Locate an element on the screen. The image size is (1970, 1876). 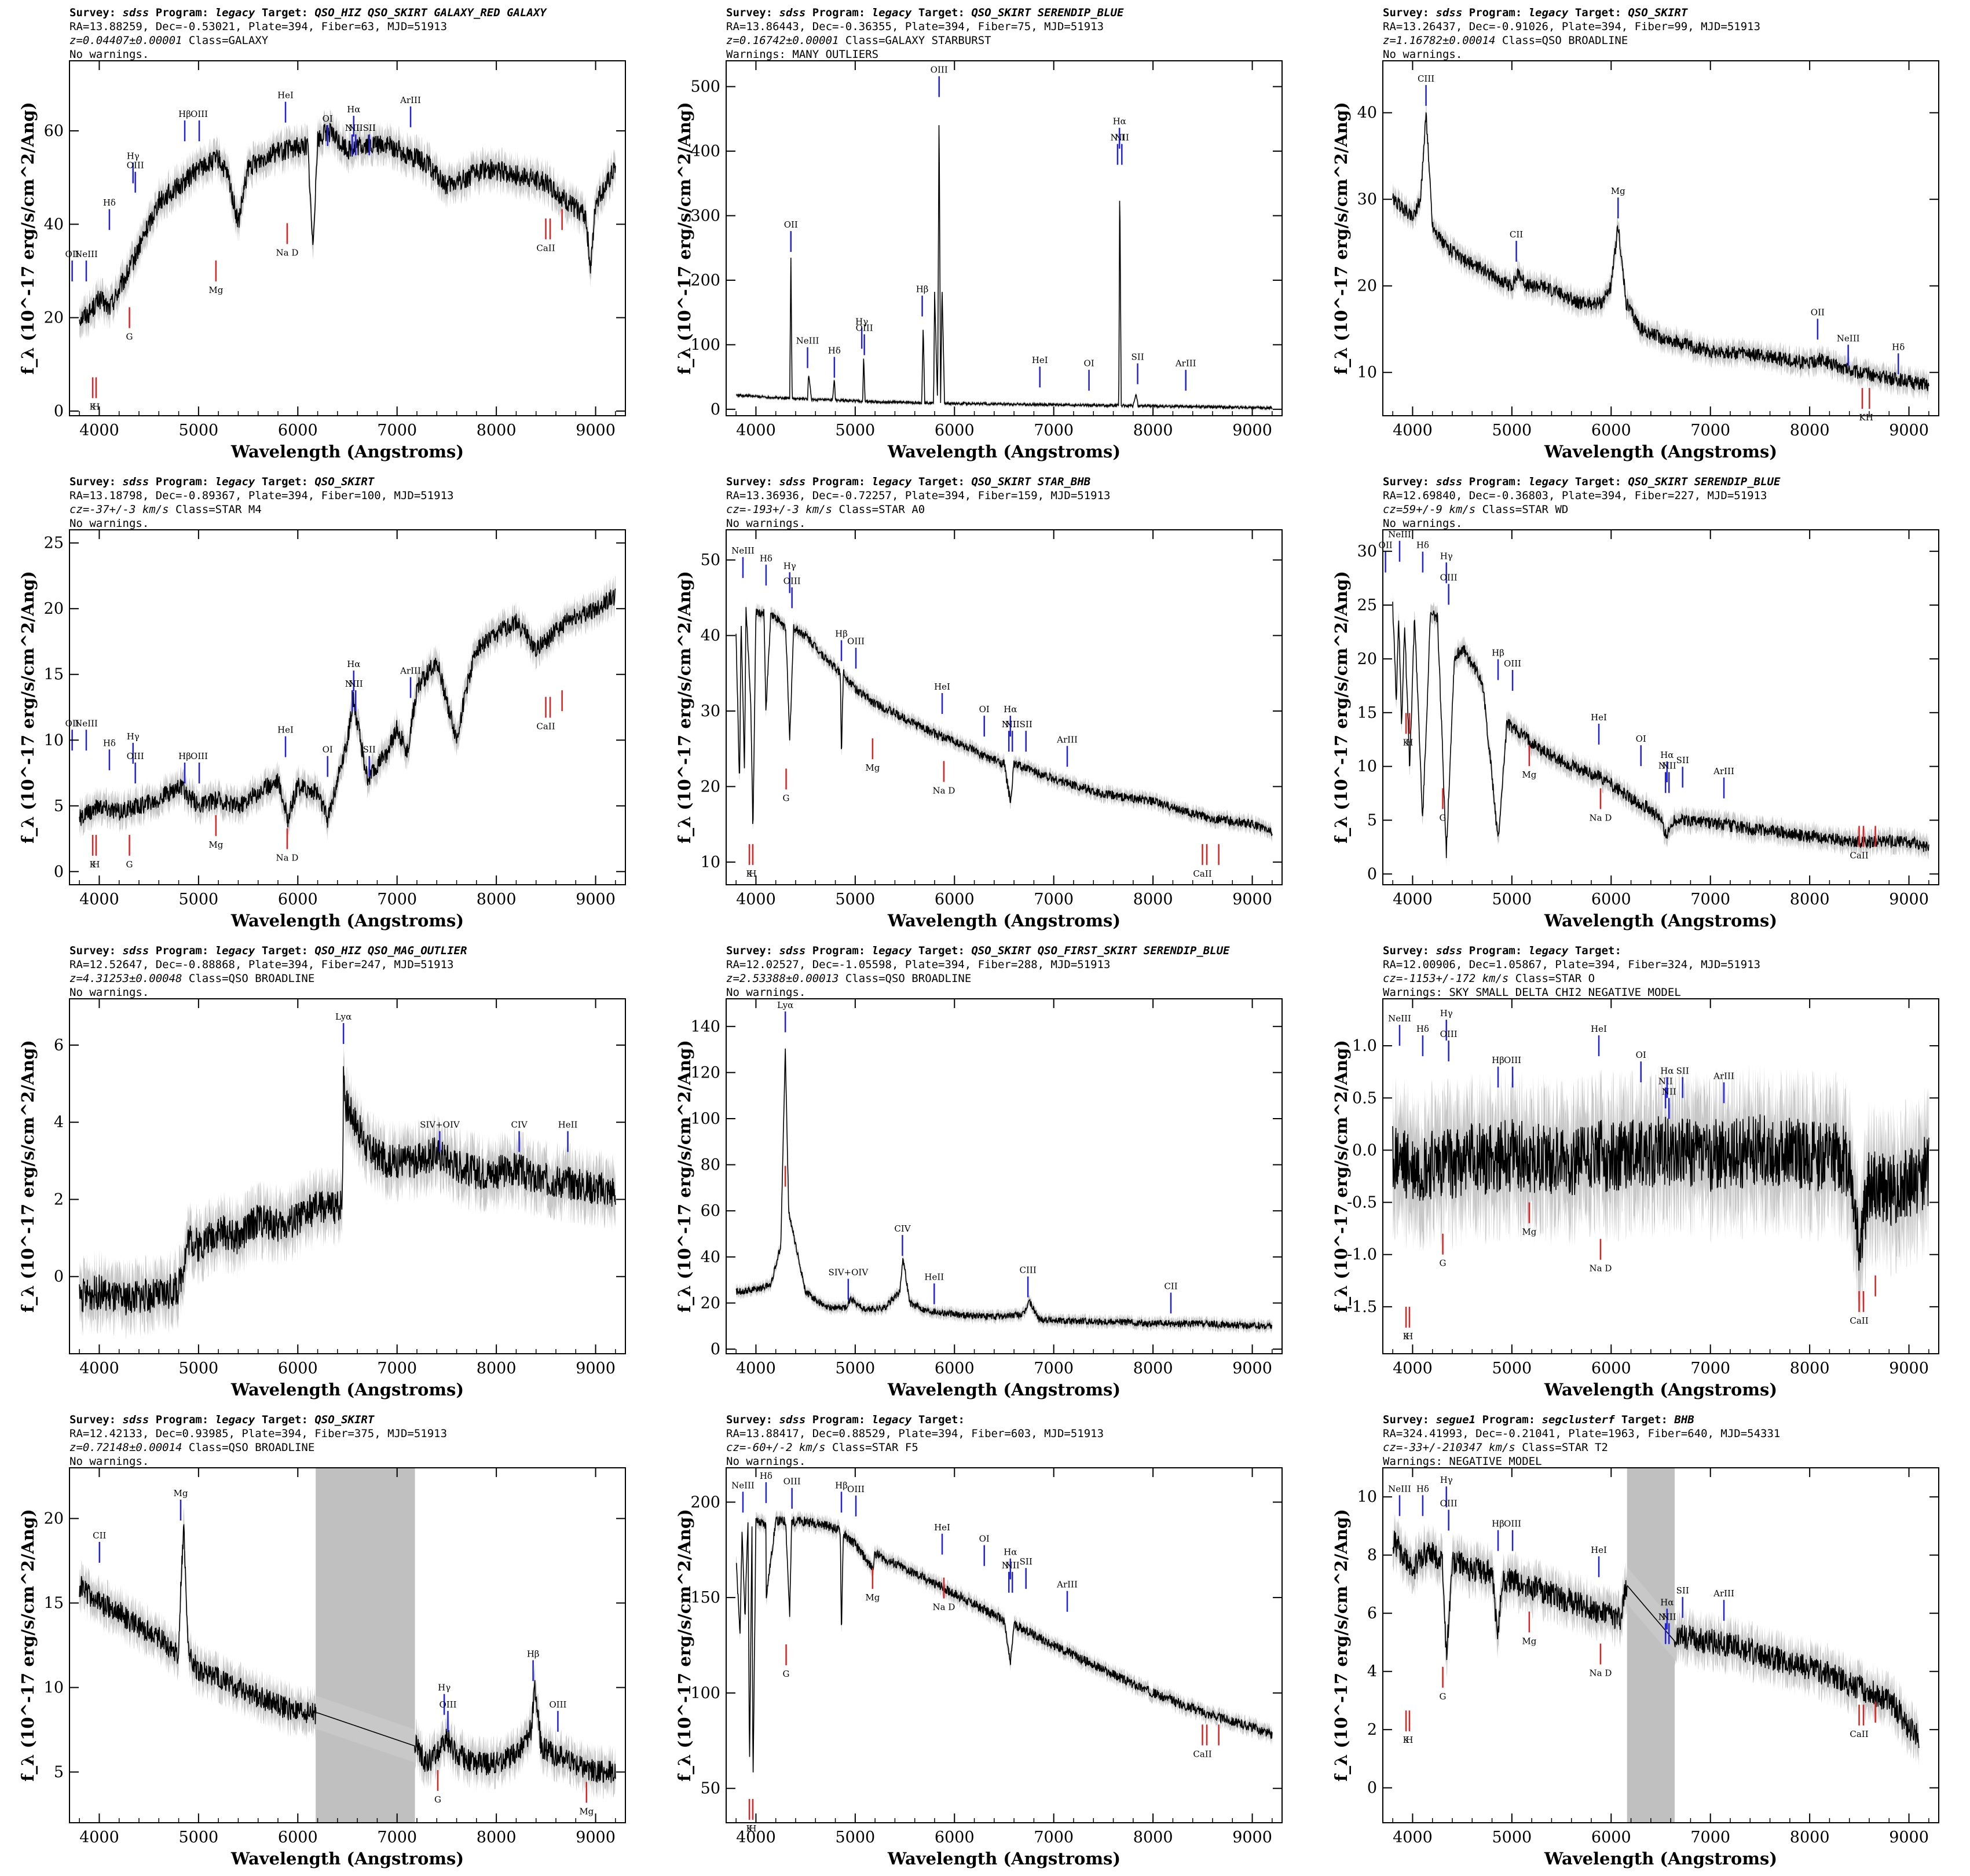
y-tick: -1.0 is located at coordinates (1643, 1255).